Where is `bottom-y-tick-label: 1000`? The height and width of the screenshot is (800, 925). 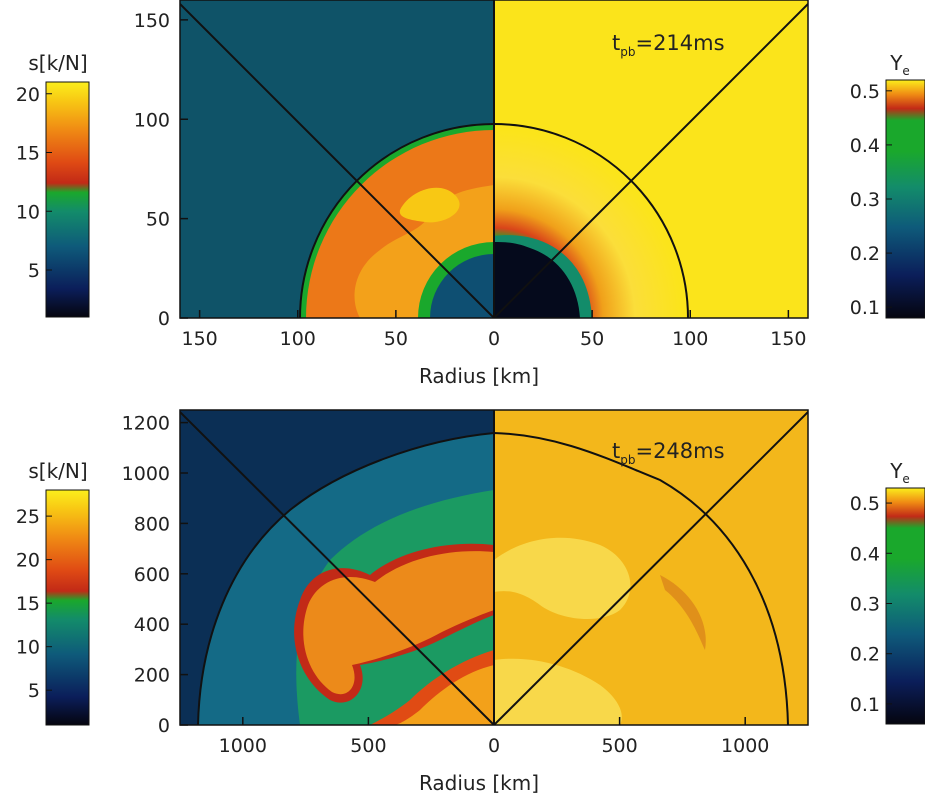 bottom-y-tick-label: 1000 is located at coordinates (146, 474).